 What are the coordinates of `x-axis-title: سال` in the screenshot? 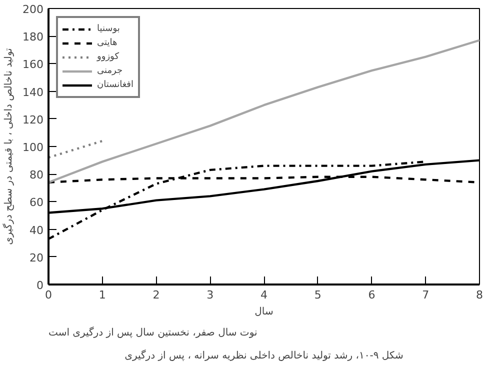 It's located at (264, 312).